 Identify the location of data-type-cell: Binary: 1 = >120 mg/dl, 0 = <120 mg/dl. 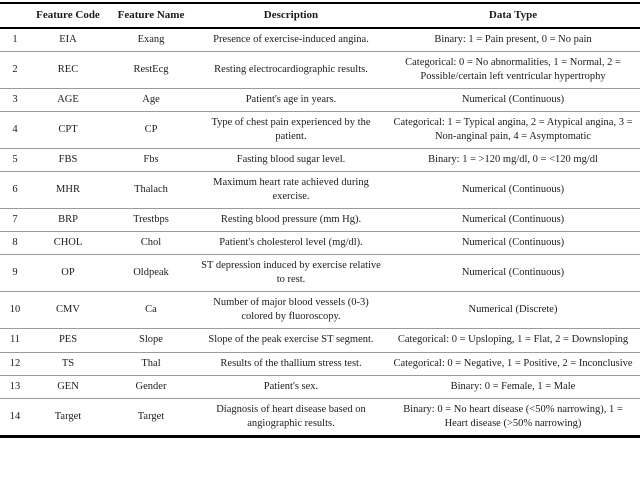
(513, 160).